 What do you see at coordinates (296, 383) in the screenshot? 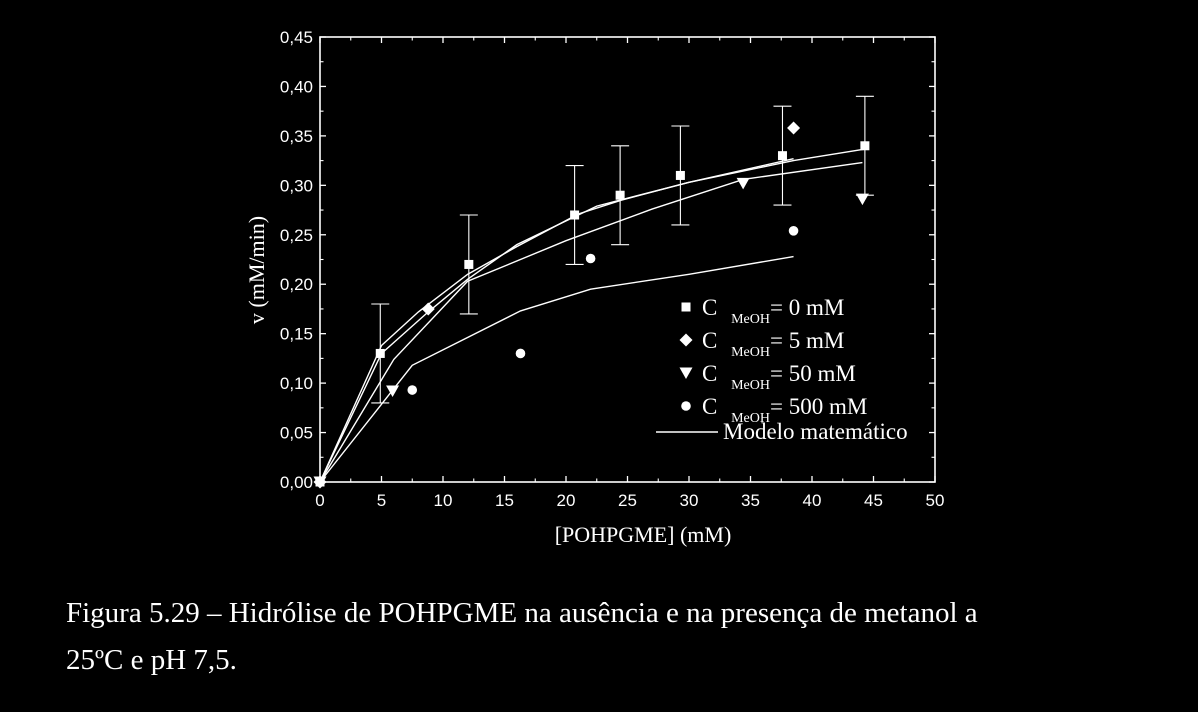
I see `y-tick-label: 0,10` at bounding box center [296, 383].